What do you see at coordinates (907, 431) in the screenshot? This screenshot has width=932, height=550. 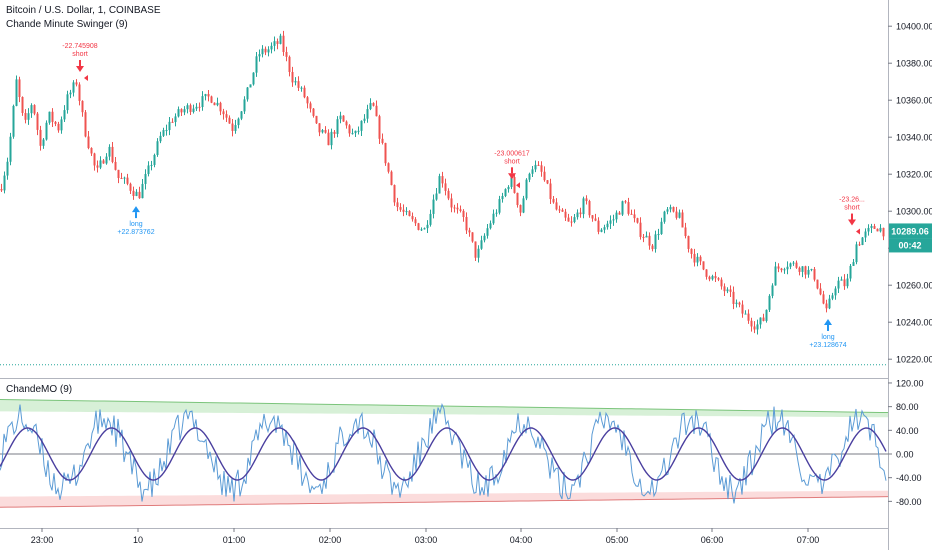 I see `osc-tick-label: 40.00` at bounding box center [907, 431].